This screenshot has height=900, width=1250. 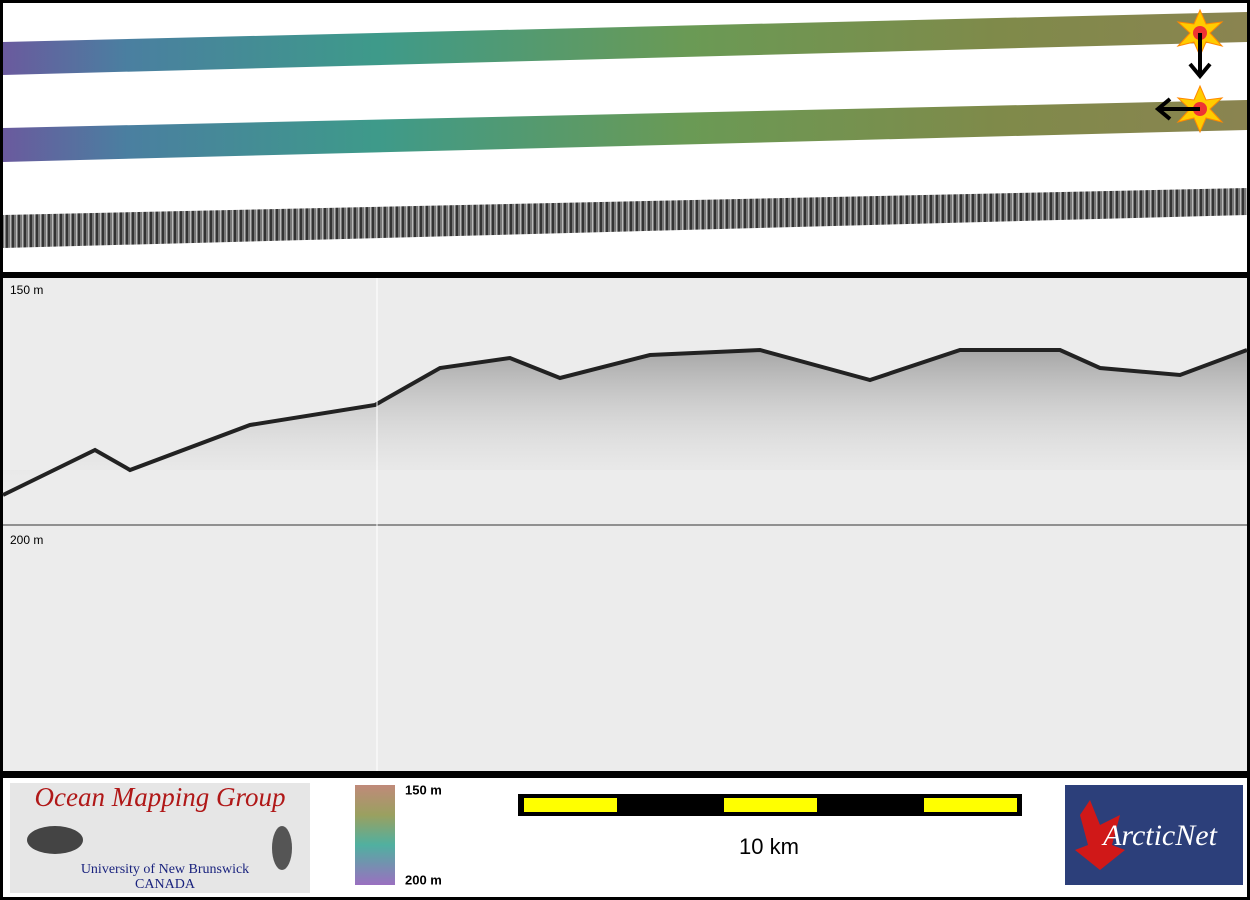 I want to click on scale-bar-label: 10 km, so click(x=769, y=846).